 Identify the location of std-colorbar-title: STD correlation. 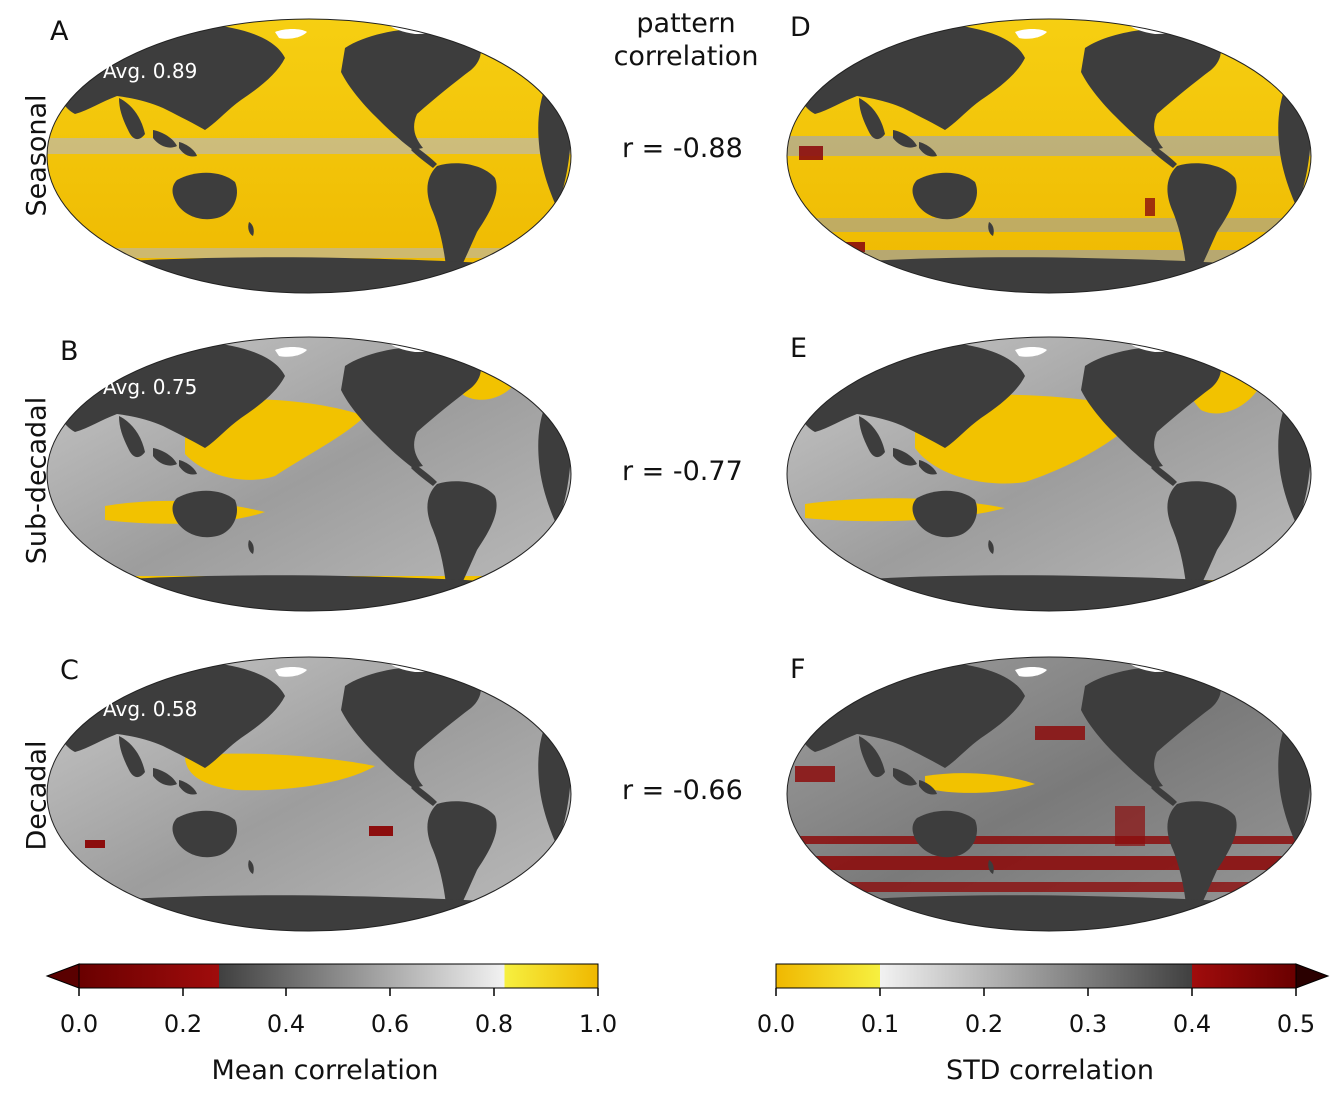
(1050, 1070).